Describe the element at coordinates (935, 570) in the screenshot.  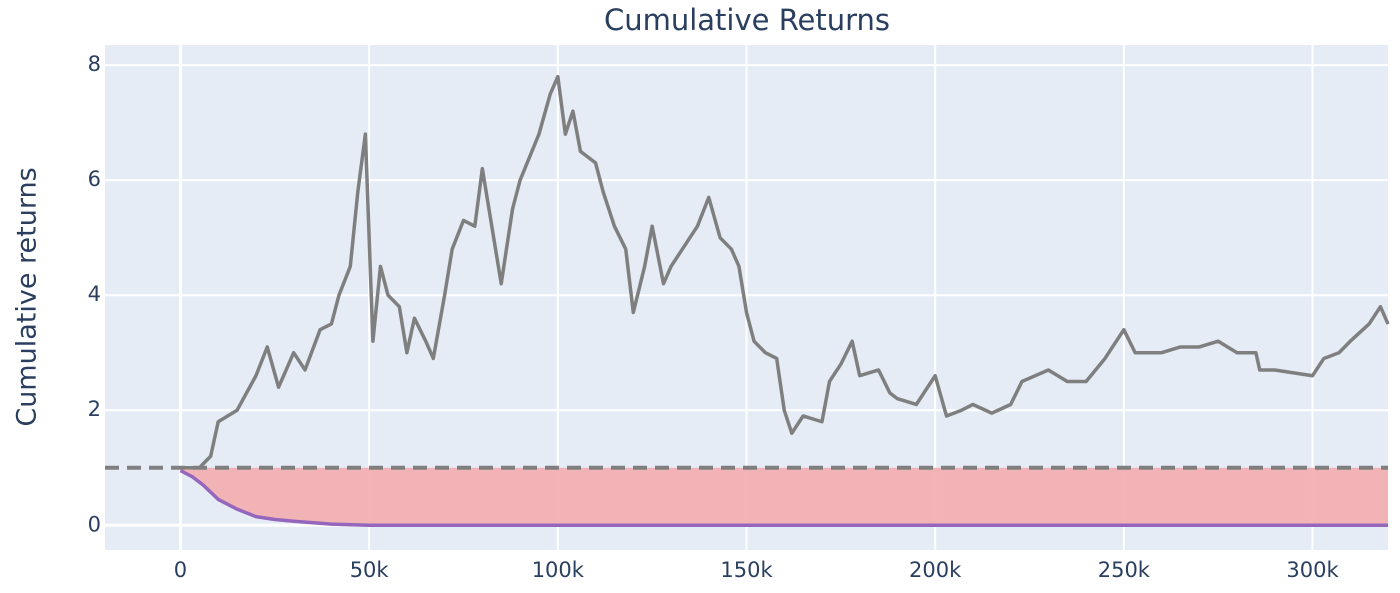
I see `x-tick-label: 200k` at that location.